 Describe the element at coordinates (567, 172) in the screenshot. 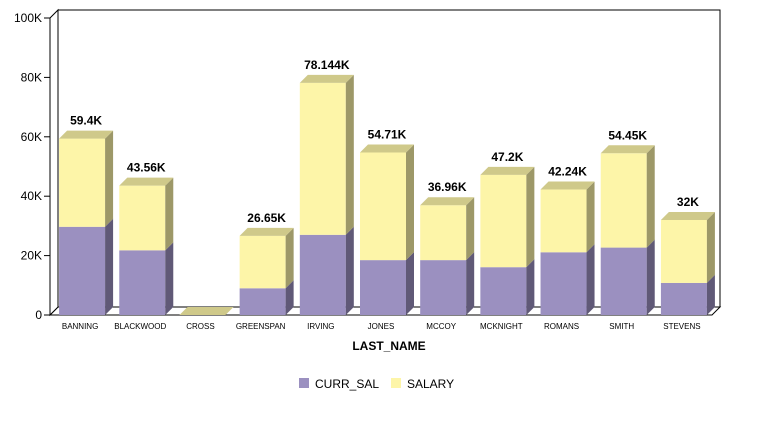

I see `data-label: 42.24K` at that location.